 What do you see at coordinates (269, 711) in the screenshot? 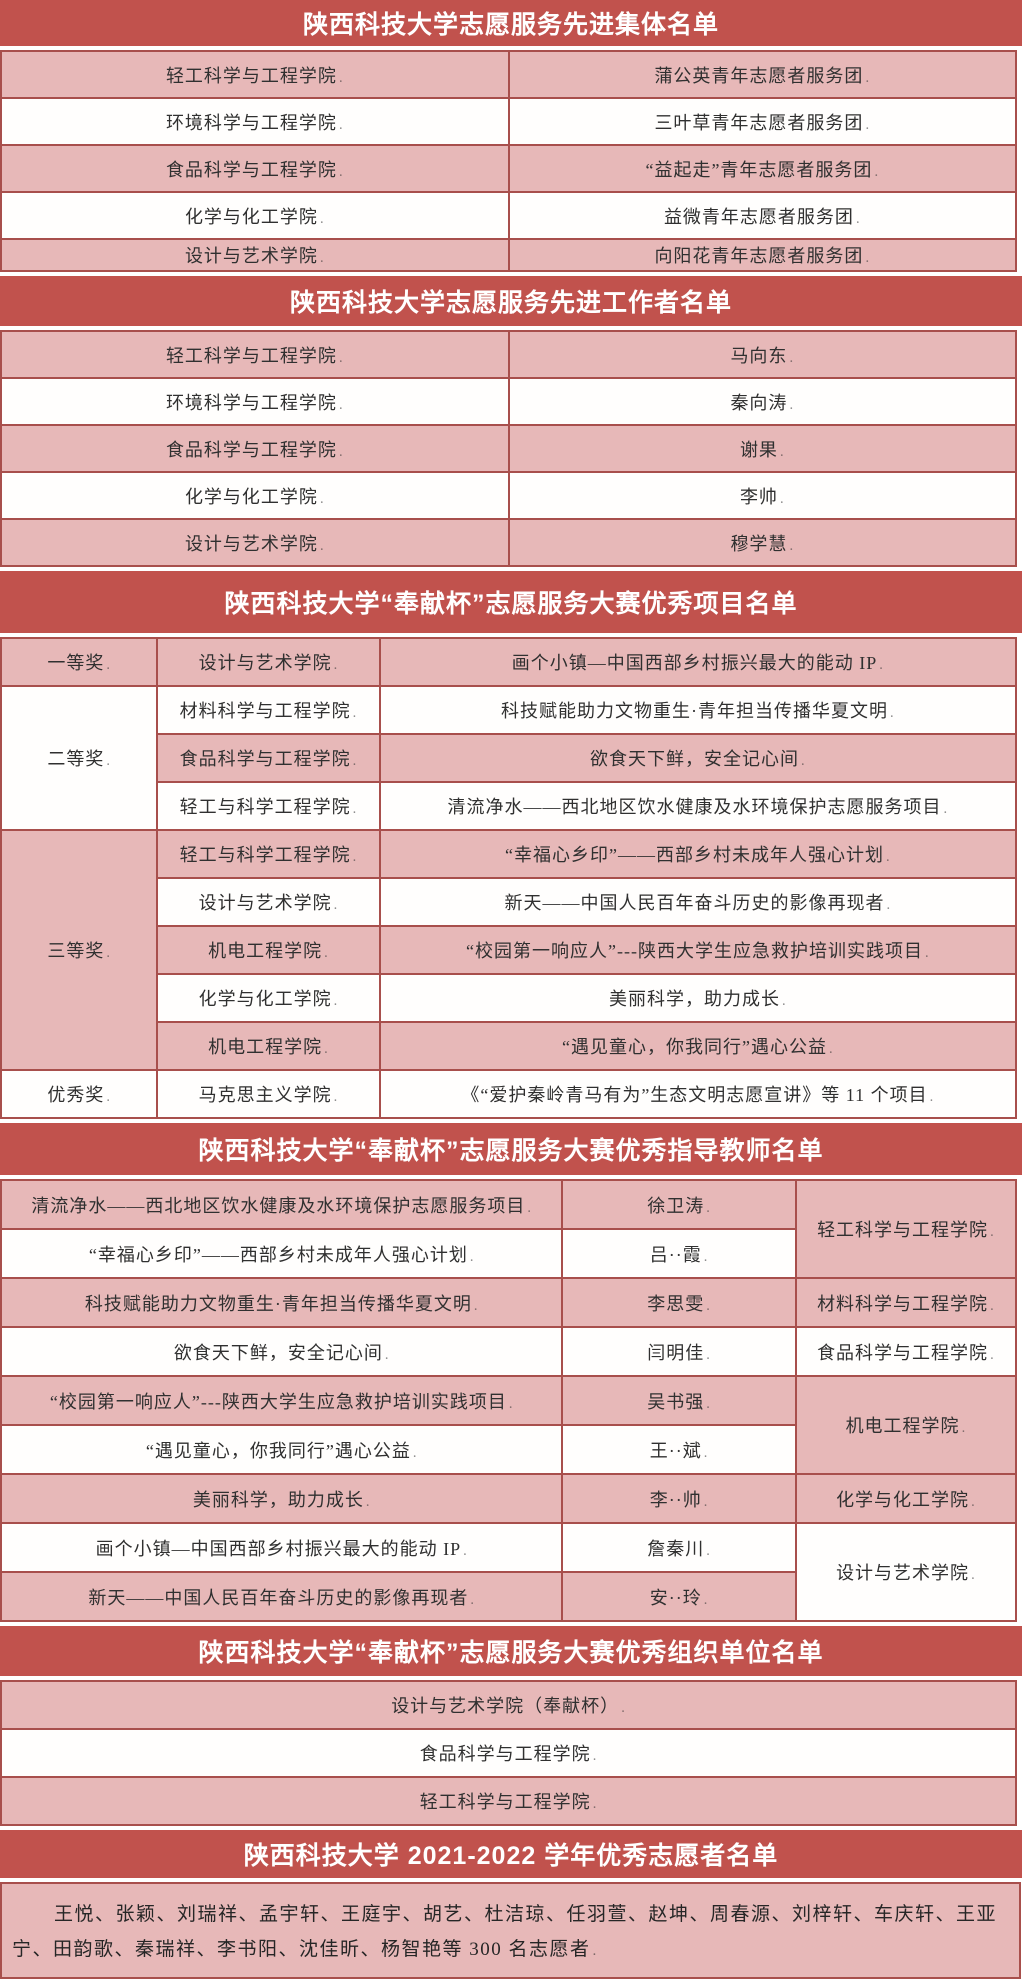
I see `cell-text: 材料科学与工程学院` at bounding box center [269, 711].